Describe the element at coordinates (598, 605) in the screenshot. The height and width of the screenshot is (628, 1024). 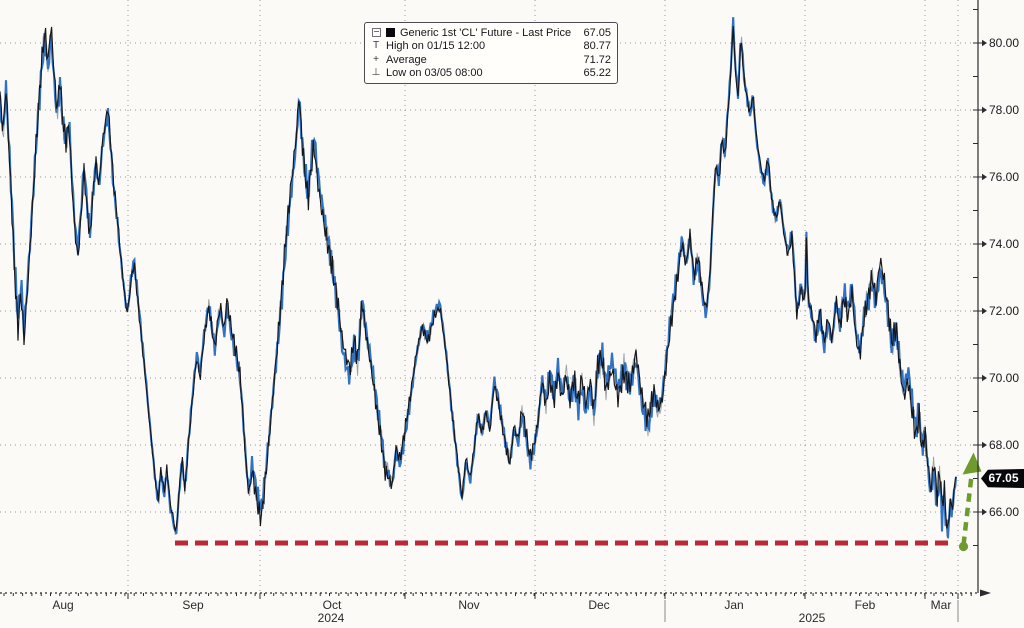
I see `month-label: Dec` at that location.